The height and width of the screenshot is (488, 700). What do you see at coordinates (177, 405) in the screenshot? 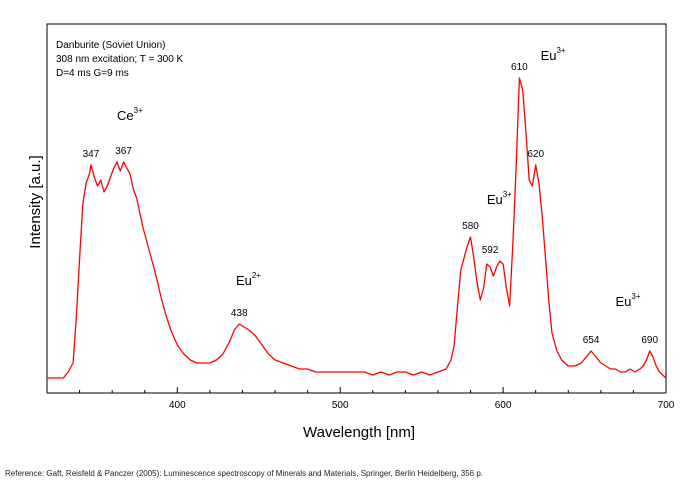
I see `x-tick-label: 400` at bounding box center [177, 405].